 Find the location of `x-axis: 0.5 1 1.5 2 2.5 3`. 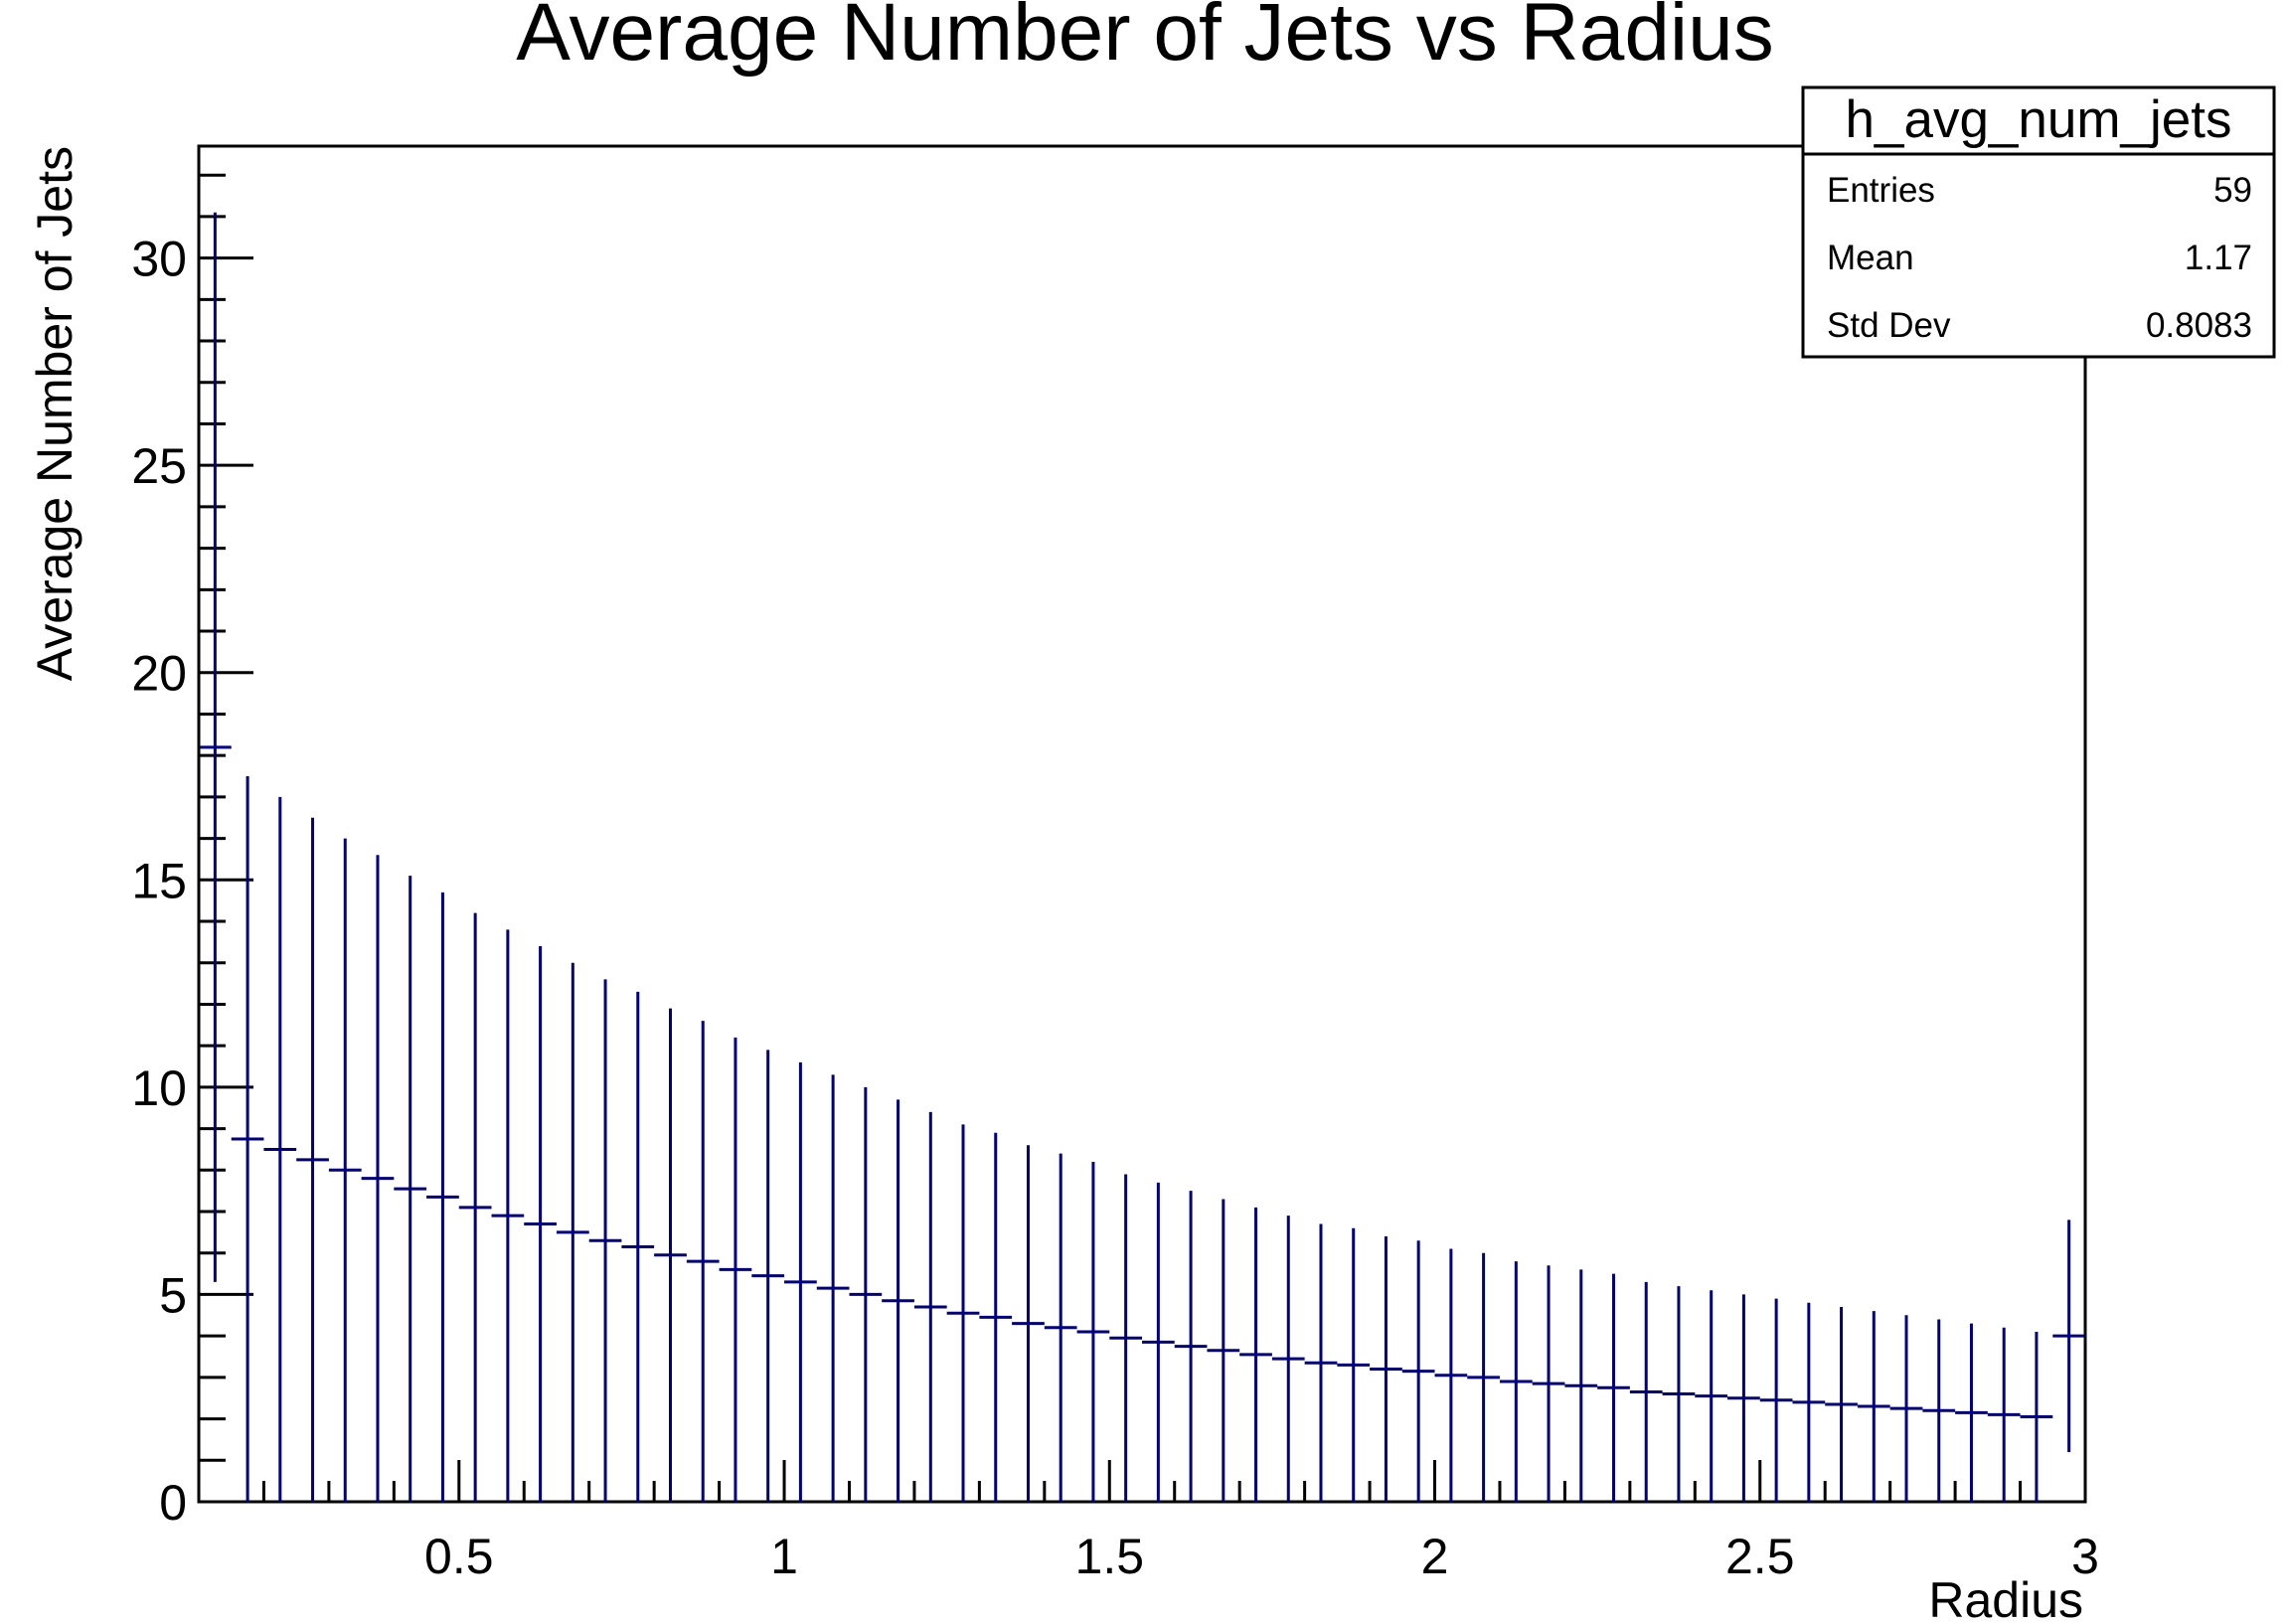

x-axis: 0.5 1 1.5 2 2.5 3 is located at coordinates (1148, 1522).